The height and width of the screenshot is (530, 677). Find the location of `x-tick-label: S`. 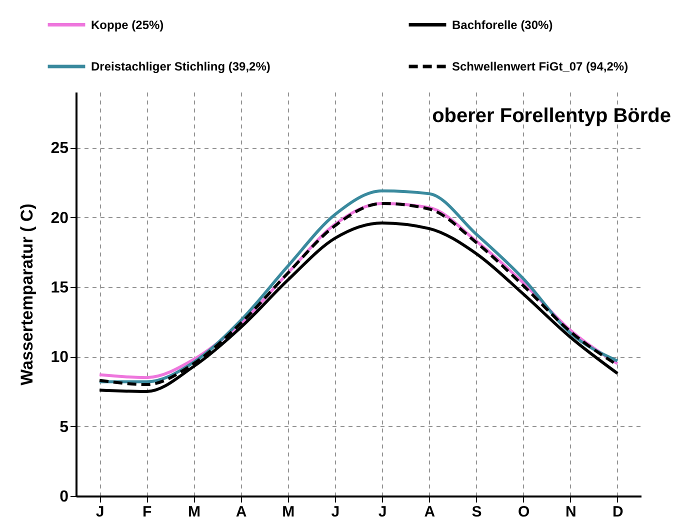

x-tick-label: S is located at coordinates (477, 512).